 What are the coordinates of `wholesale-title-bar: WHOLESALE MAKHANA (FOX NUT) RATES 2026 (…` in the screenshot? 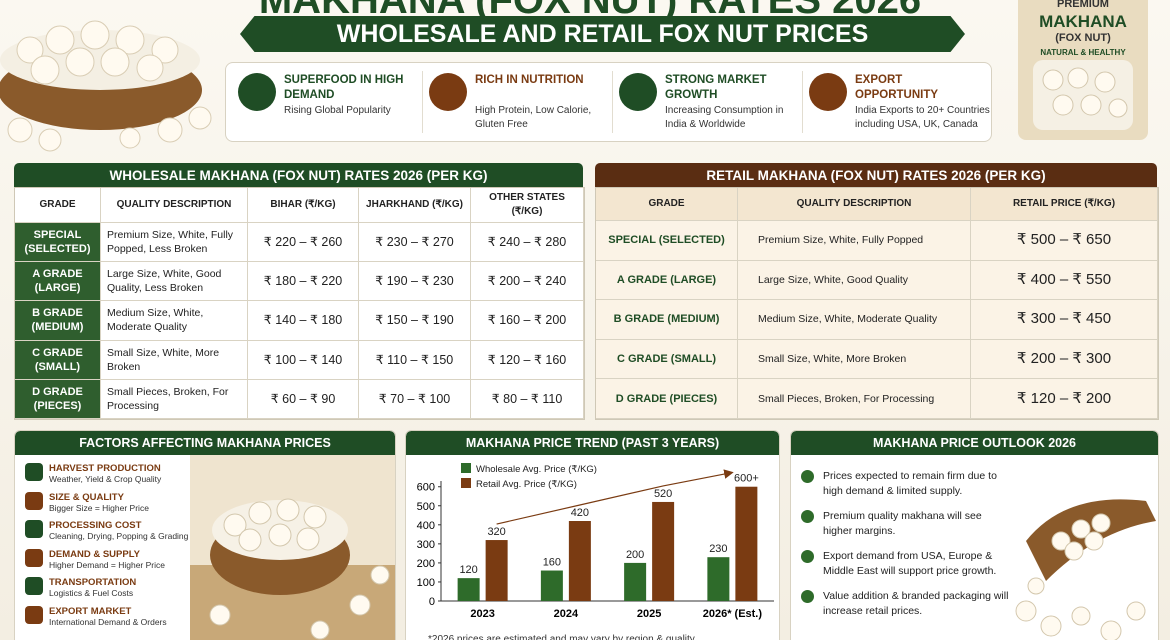 It's located at (298, 175).